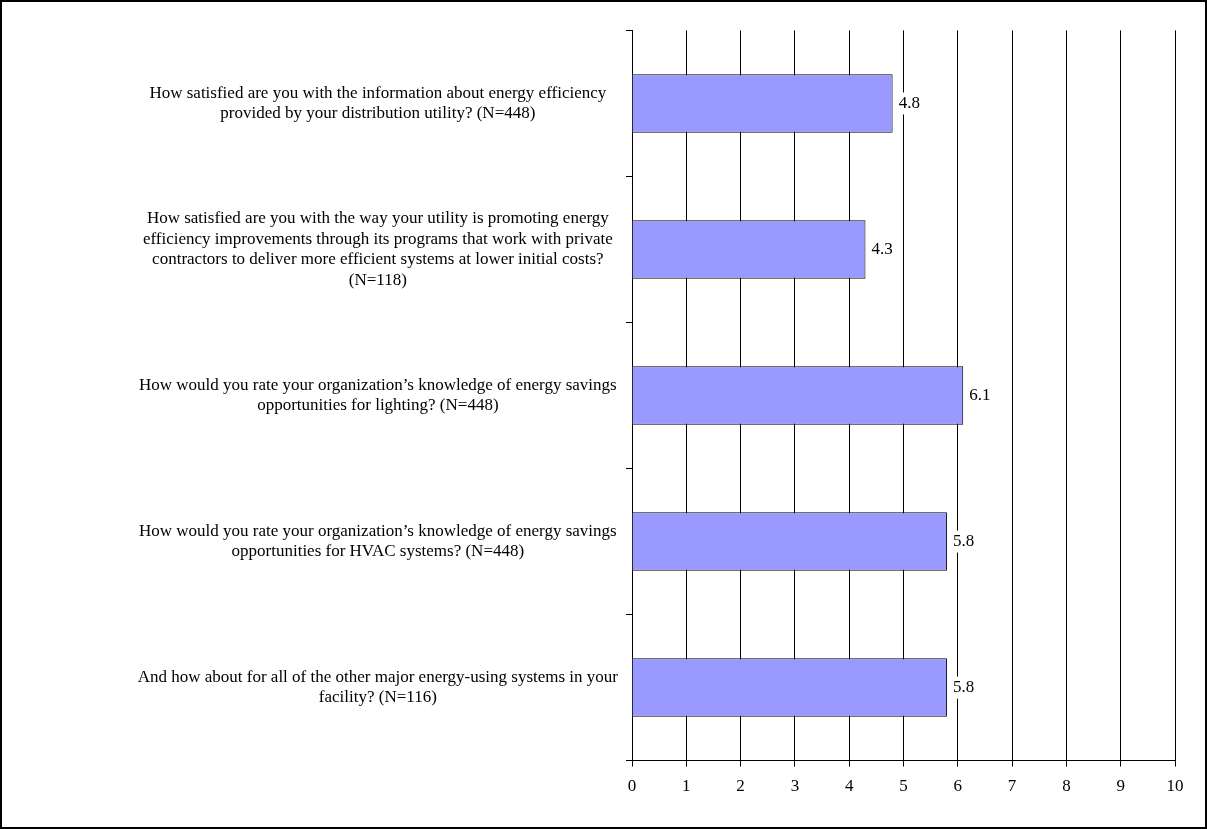 Image resolution: width=1207 pixels, height=829 pixels. I want to click on x-tick-label: 2, so click(740, 786).